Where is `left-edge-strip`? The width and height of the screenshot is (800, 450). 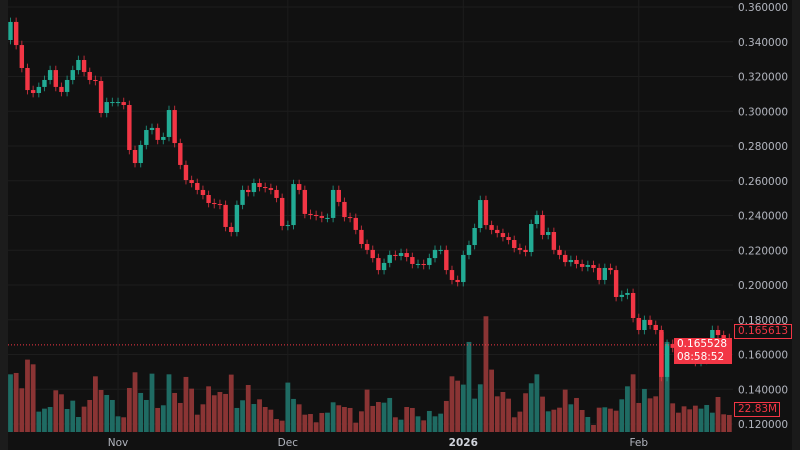 left-edge-strip is located at coordinates (4, 225).